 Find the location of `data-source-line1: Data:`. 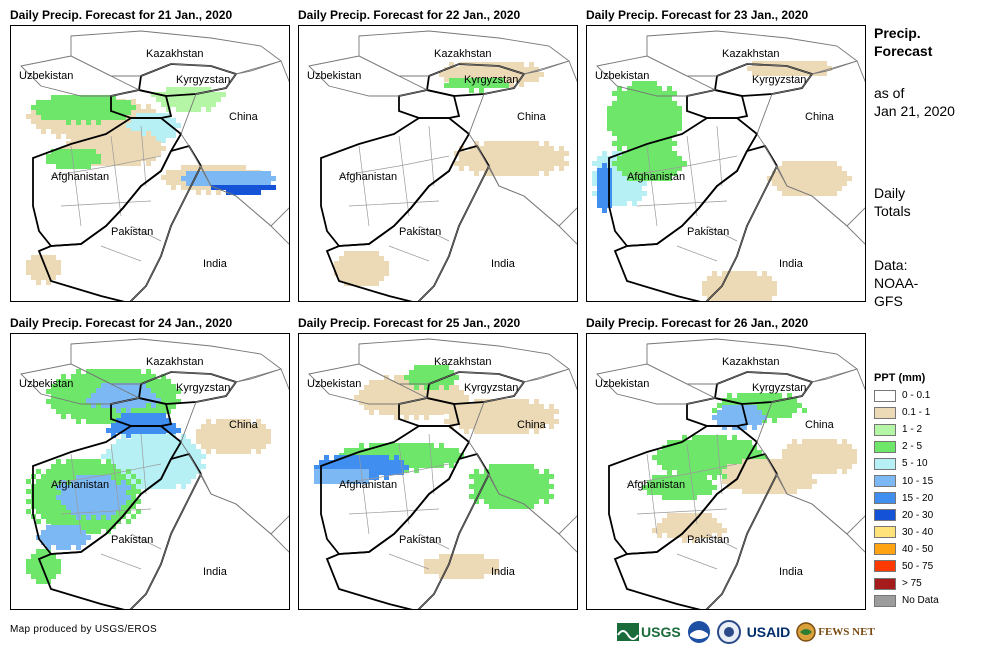

data-source-line1: Data: is located at coordinates (891, 265).